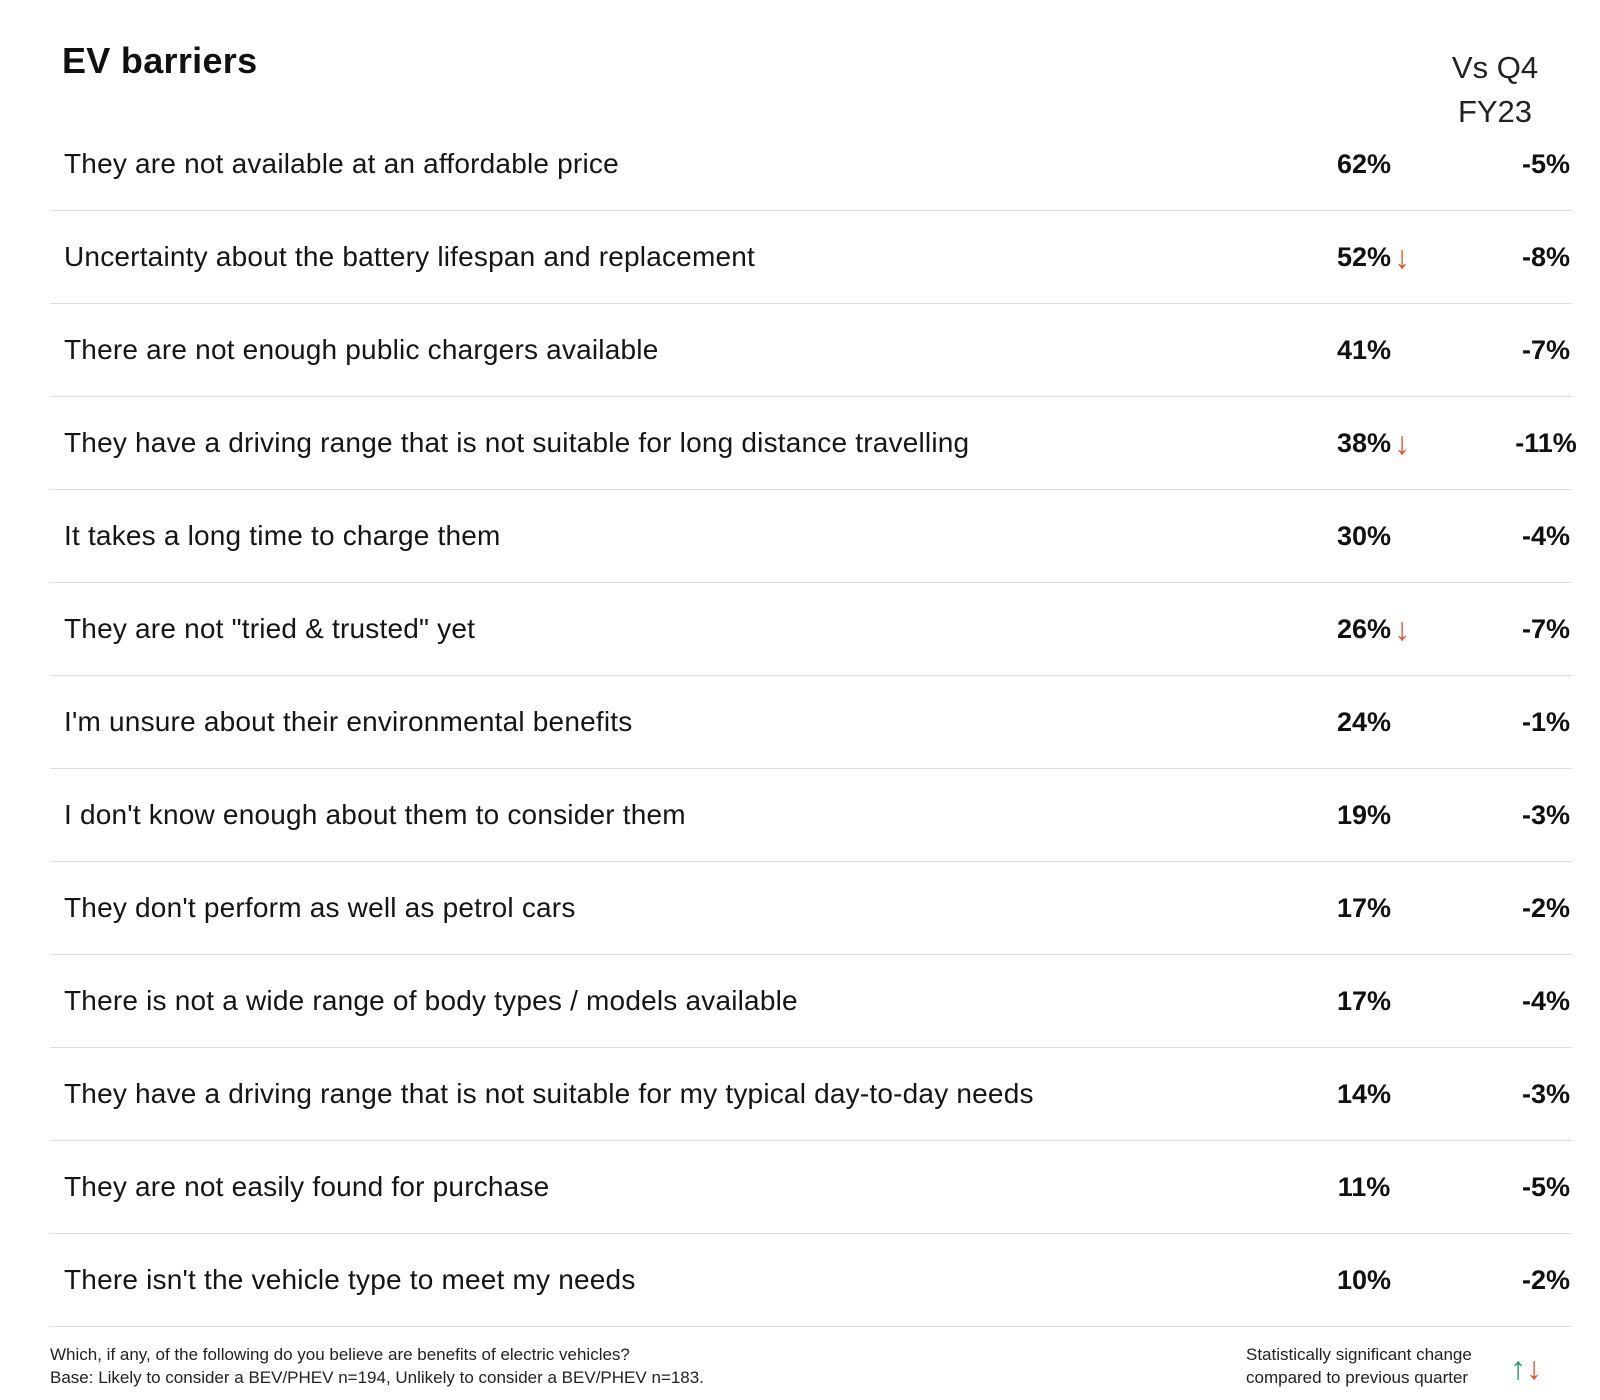 The image size is (1600, 1400). What do you see at coordinates (1364, 257) in the screenshot?
I see `row-value: 52%` at bounding box center [1364, 257].